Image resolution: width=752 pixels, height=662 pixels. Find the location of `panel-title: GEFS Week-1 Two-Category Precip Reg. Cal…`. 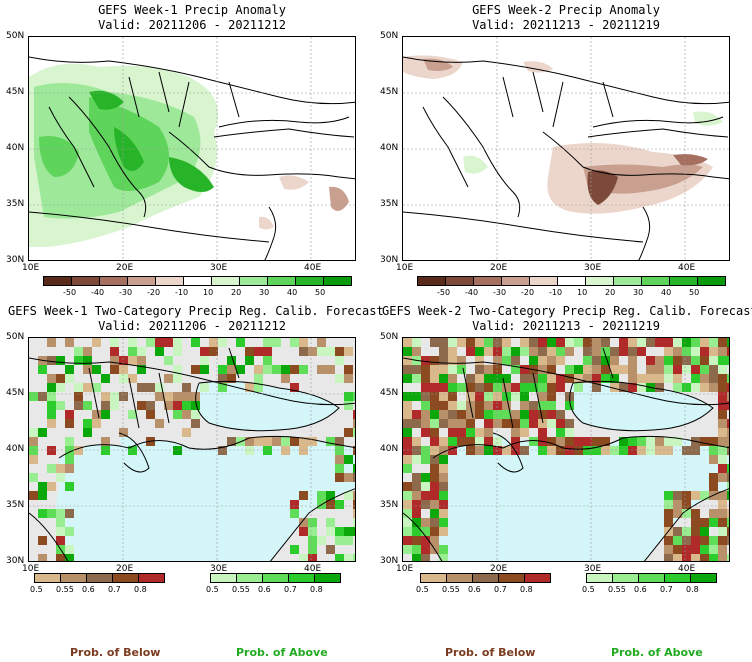

panel-title: GEFS Week-1 Two-Category Precip Reg. Cal… is located at coordinates (196, 311).